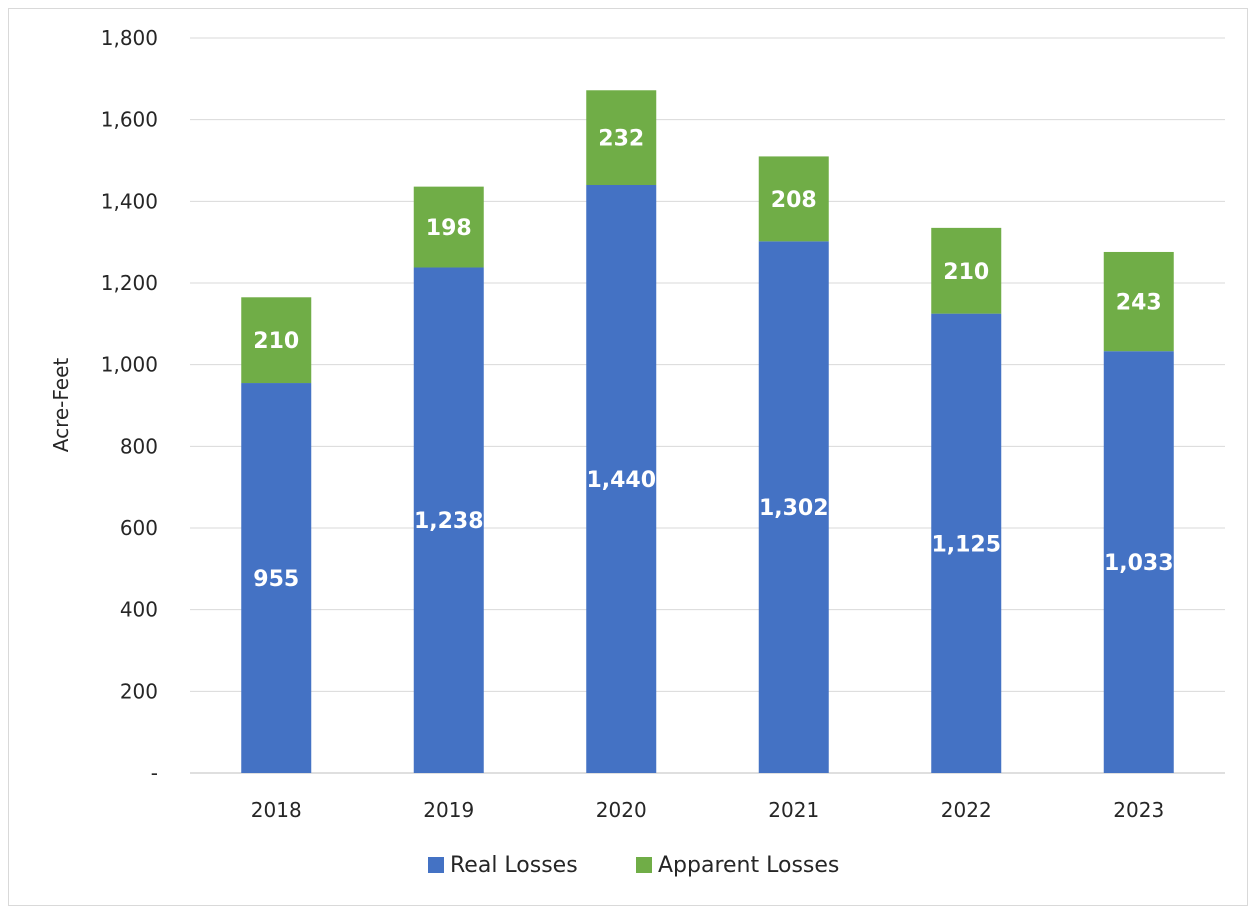  What do you see at coordinates (129, 201) in the screenshot?
I see `y-tick-label: 1,400` at bounding box center [129, 201].